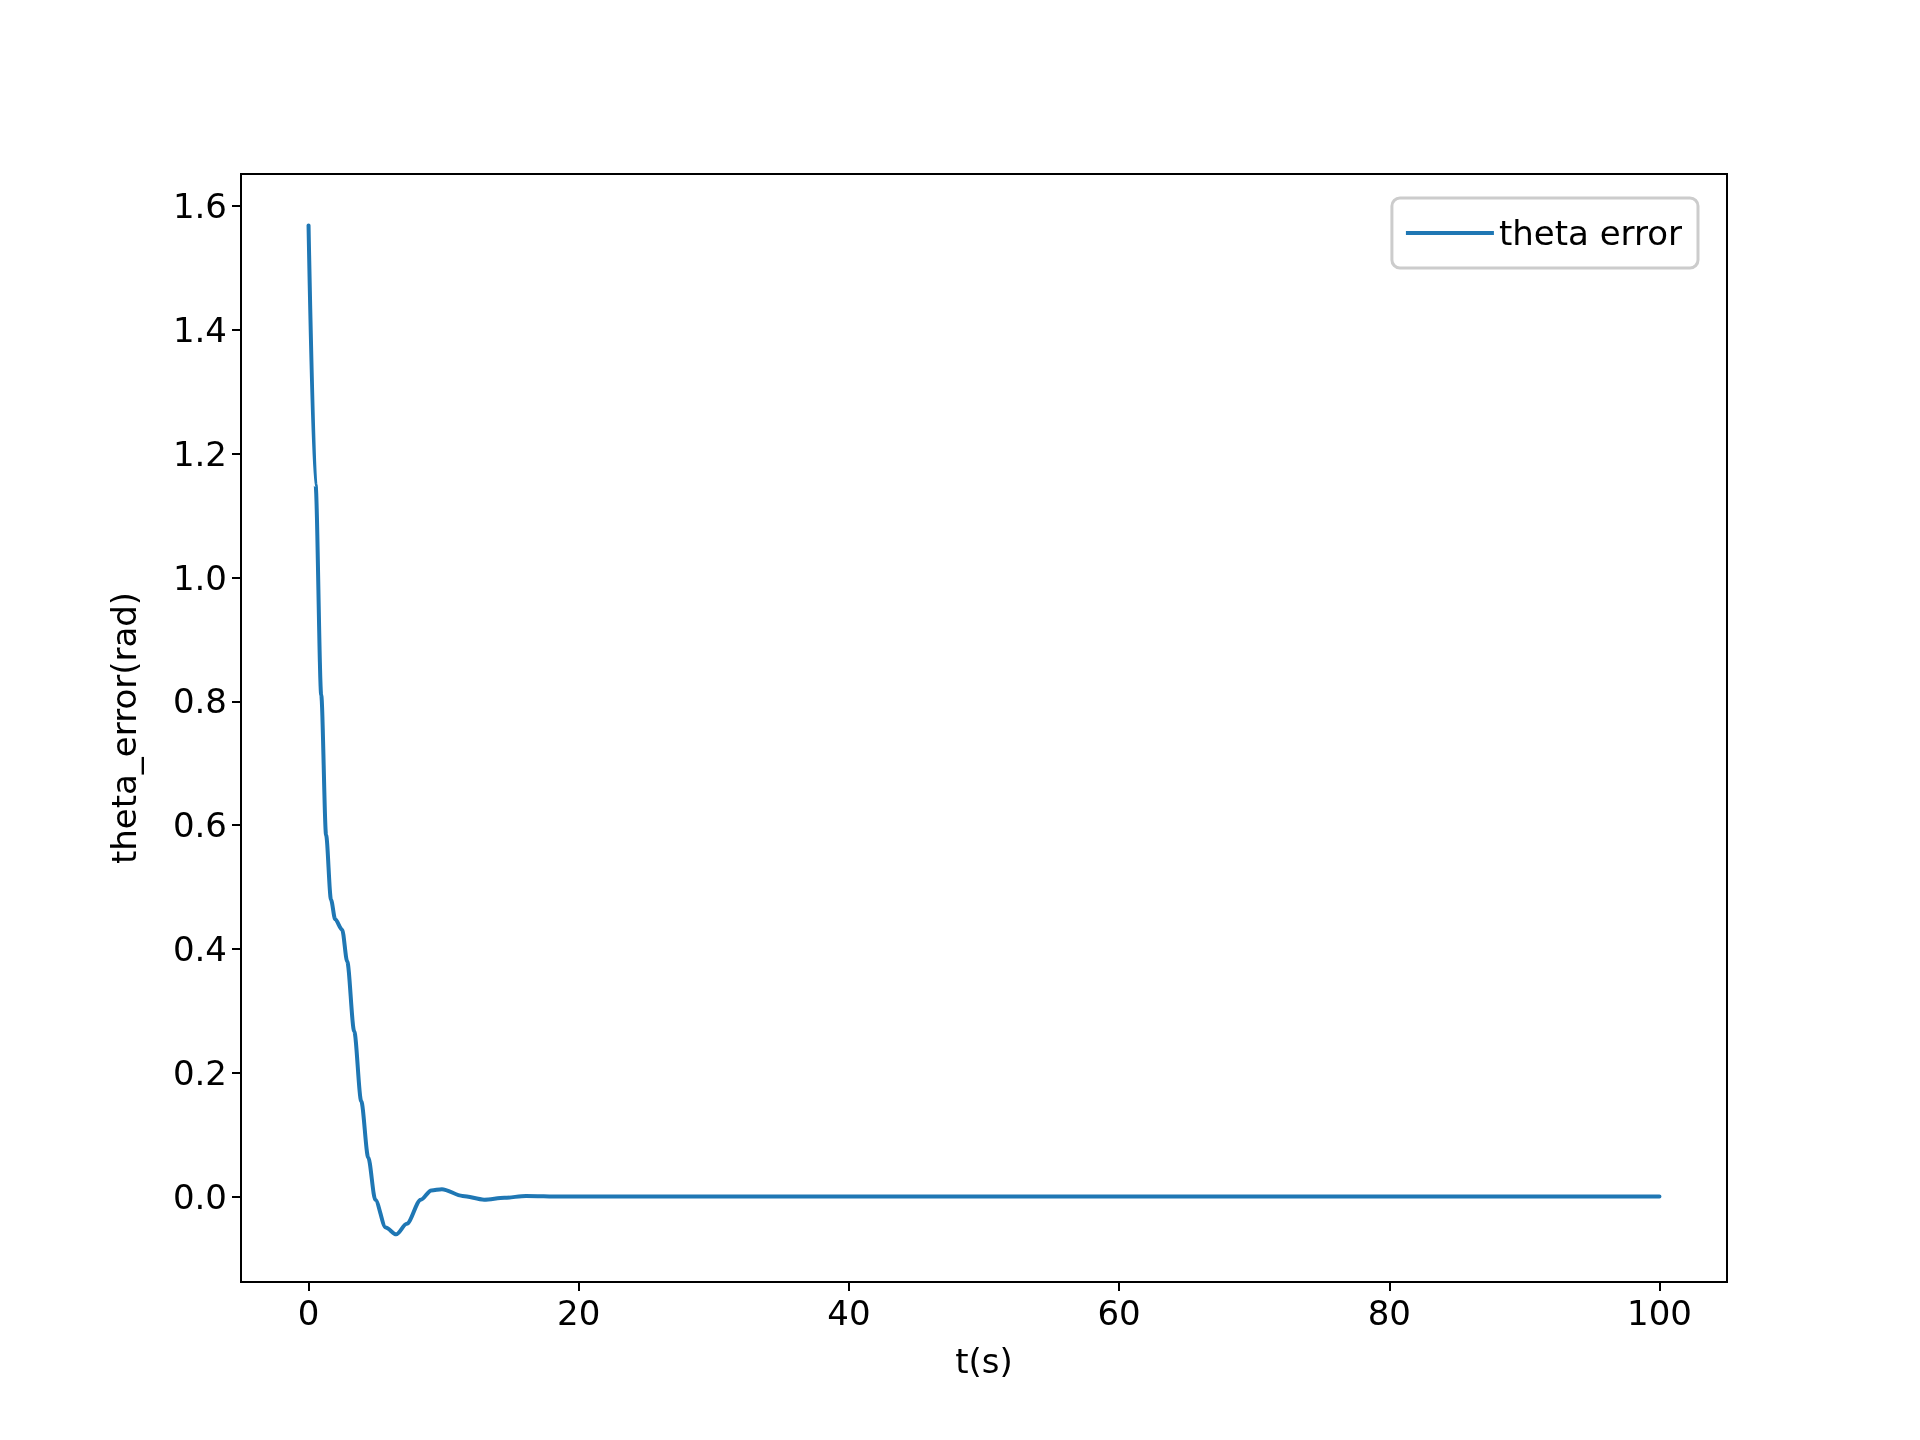  Describe the element at coordinates (124, 728) in the screenshot. I see `y-axis-title: theta_error(rad)` at that location.